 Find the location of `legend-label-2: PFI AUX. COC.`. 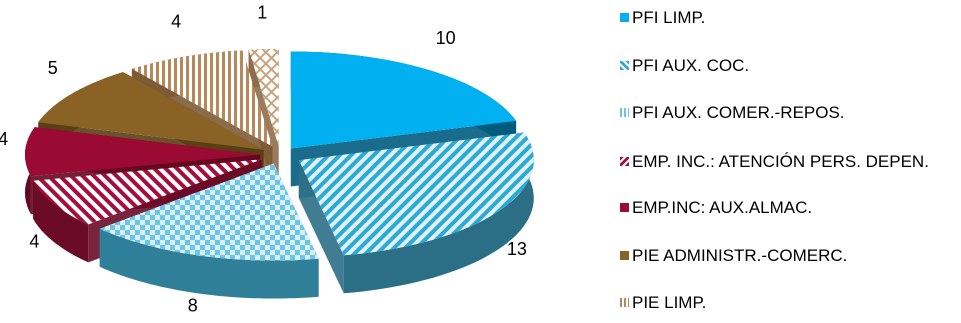

legend-label-2: PFI AUX. COC. is located at coordinates (691, 65).